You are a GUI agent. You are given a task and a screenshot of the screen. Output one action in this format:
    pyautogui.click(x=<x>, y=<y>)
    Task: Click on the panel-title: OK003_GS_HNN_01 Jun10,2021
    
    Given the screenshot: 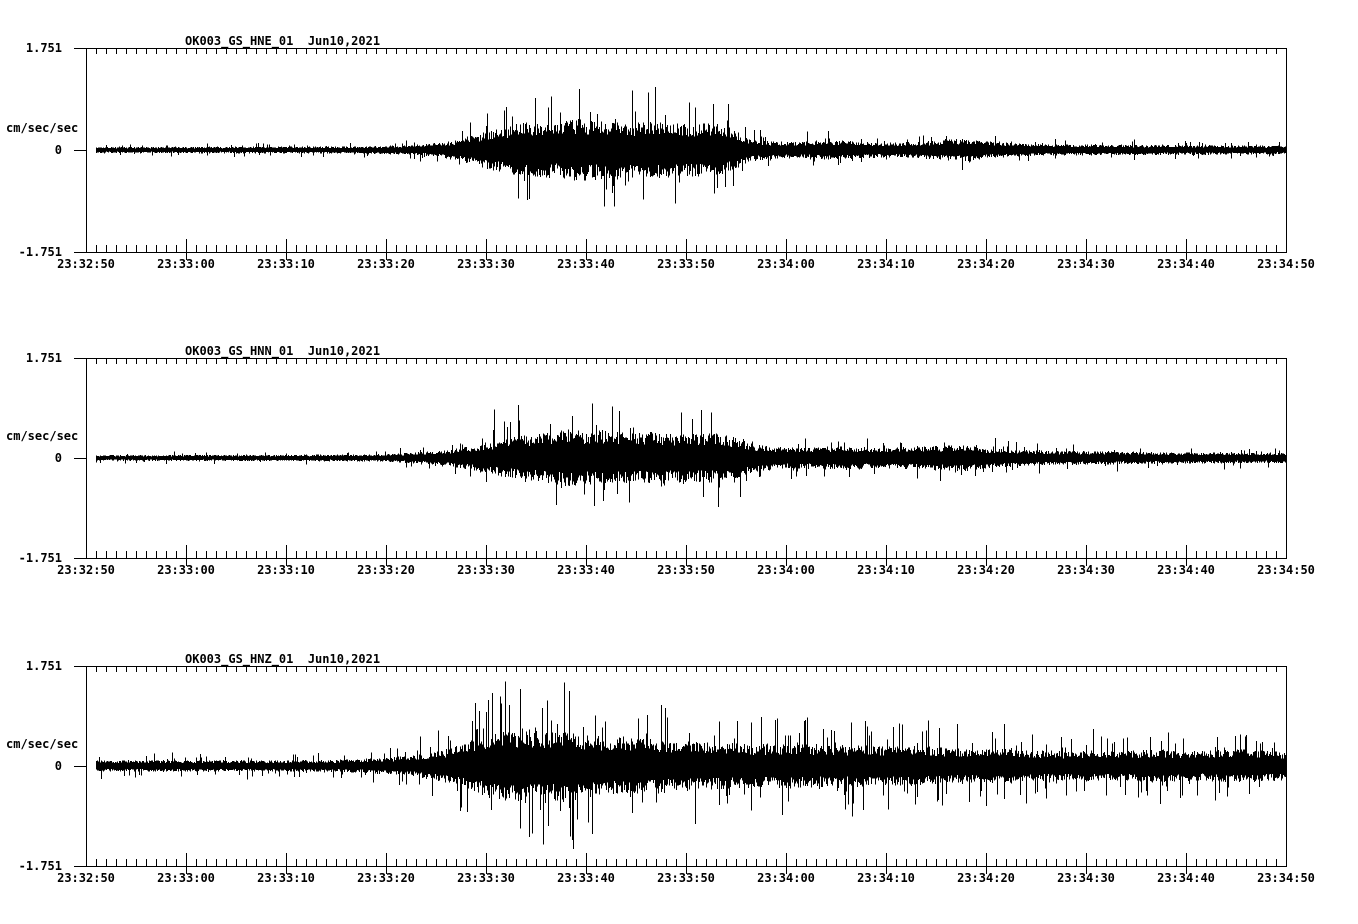 What is the action you would take?
    pyautogui.click(x=283, y=351)
    